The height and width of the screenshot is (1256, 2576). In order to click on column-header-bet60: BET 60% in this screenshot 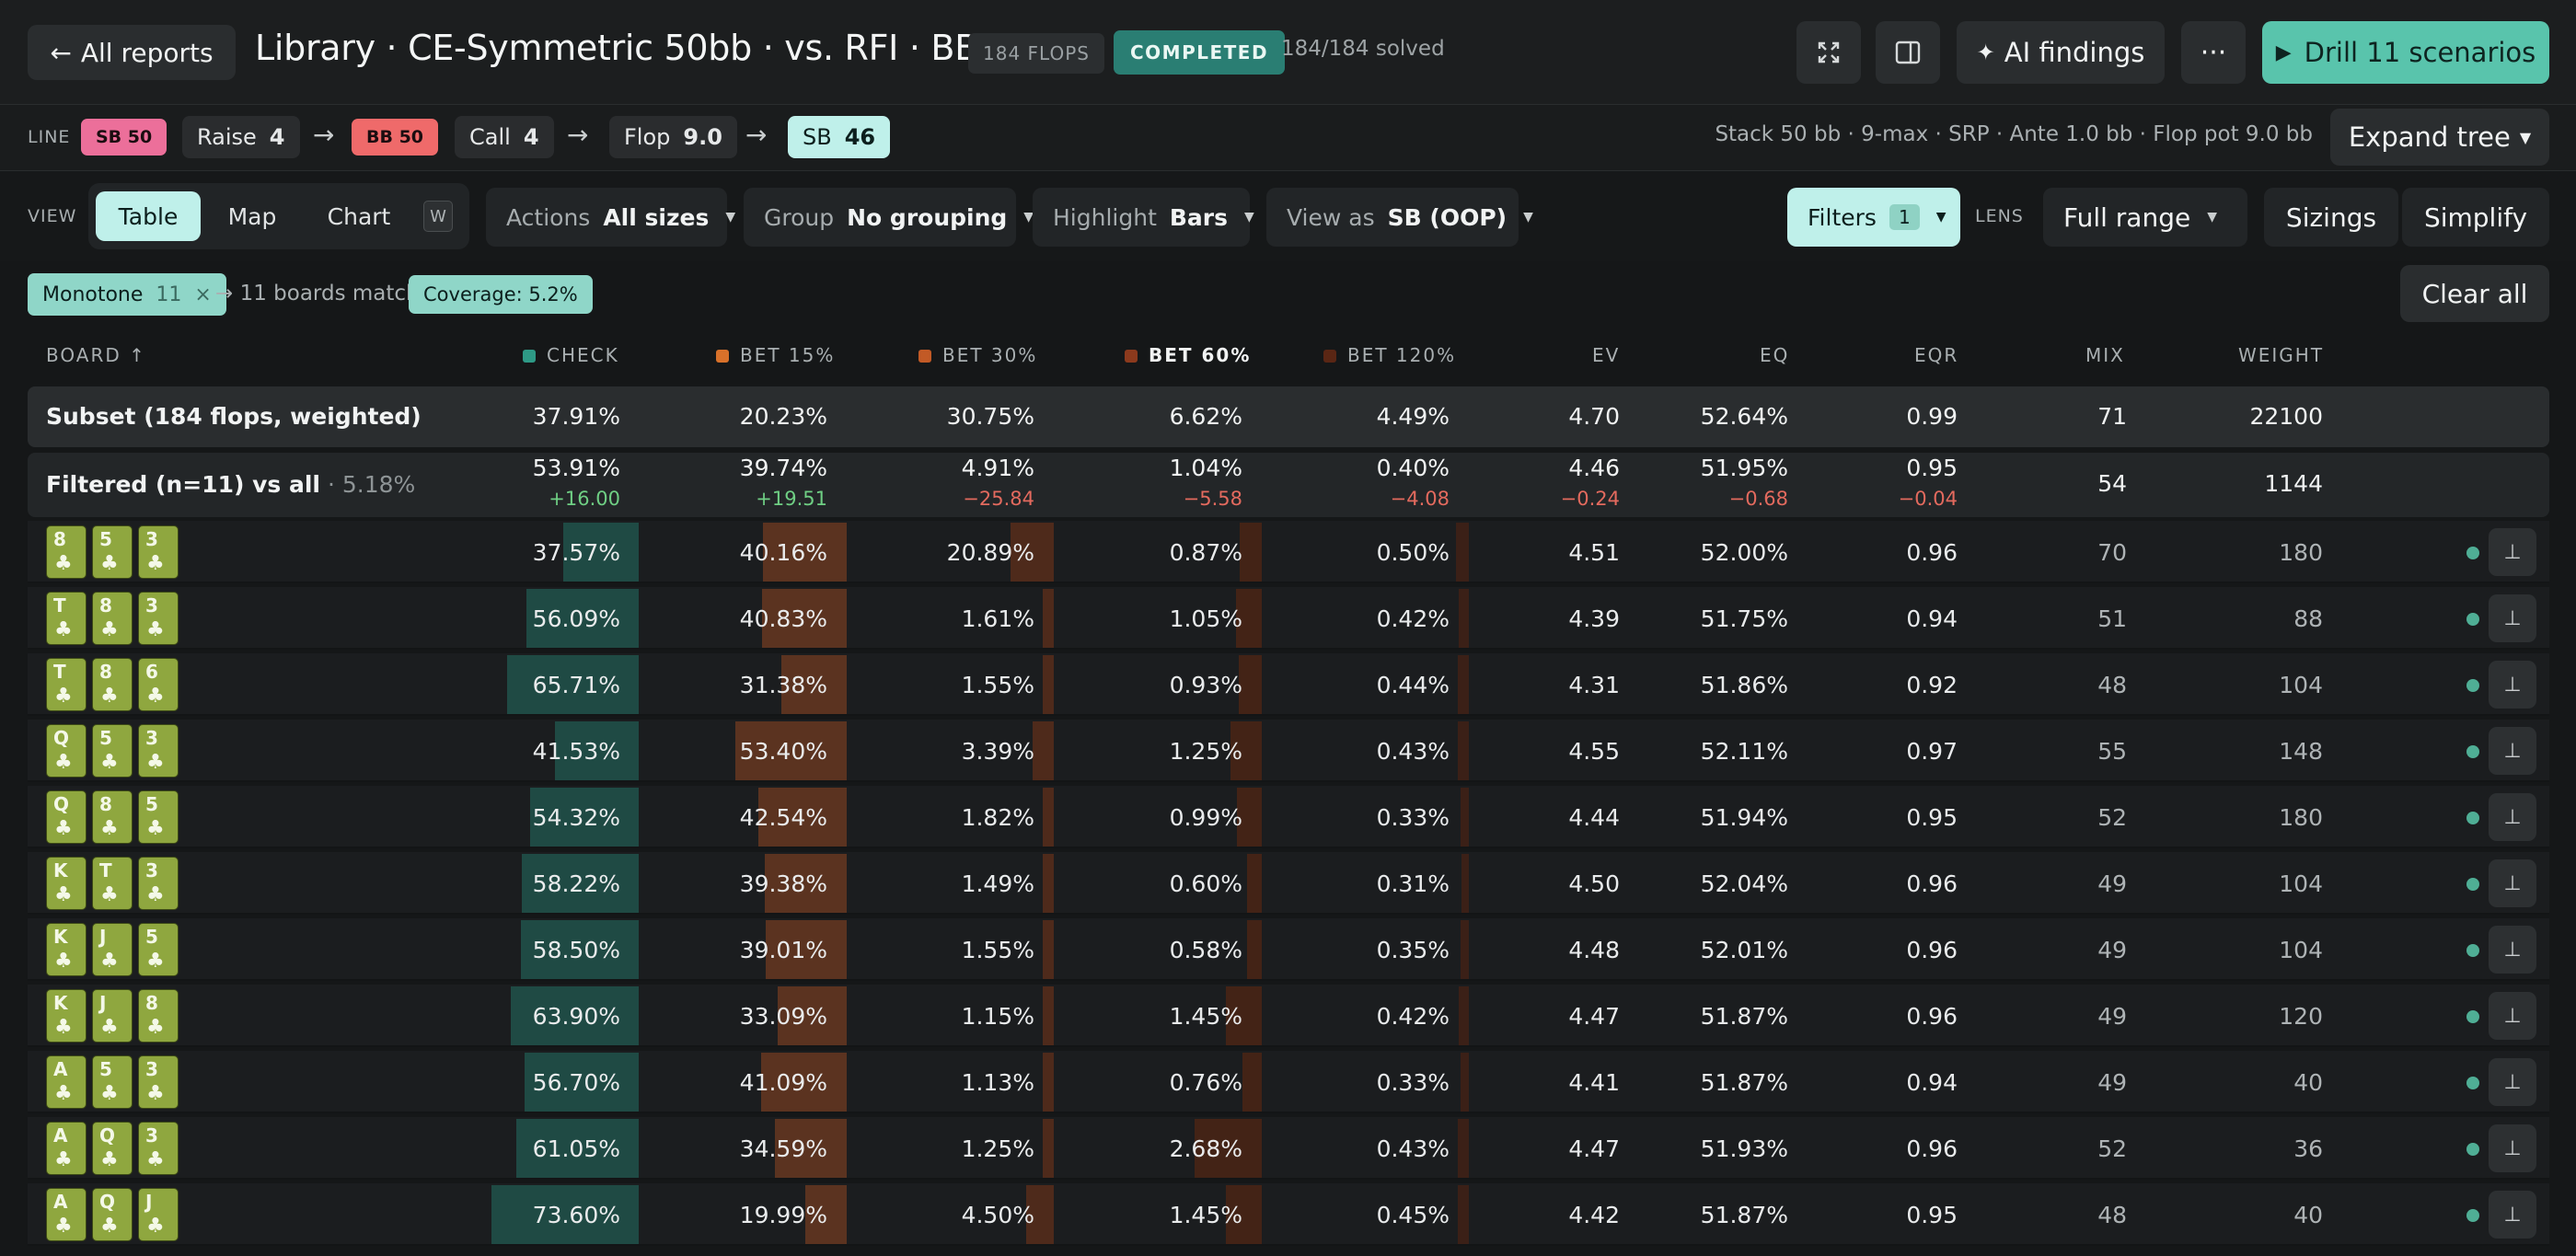, I will do `click(1188, 355)`.